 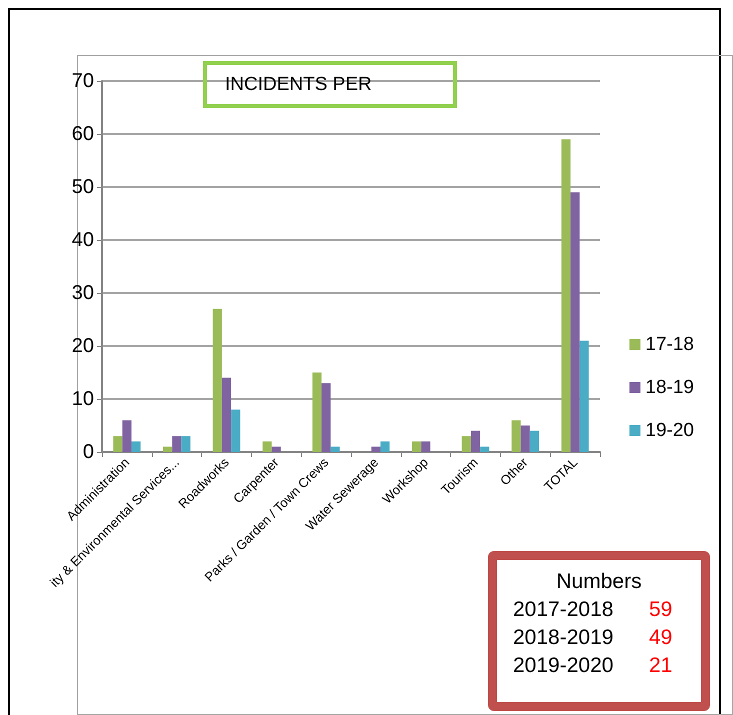 I want to click on y-tick-label: 10, so click(x=83, y=399).